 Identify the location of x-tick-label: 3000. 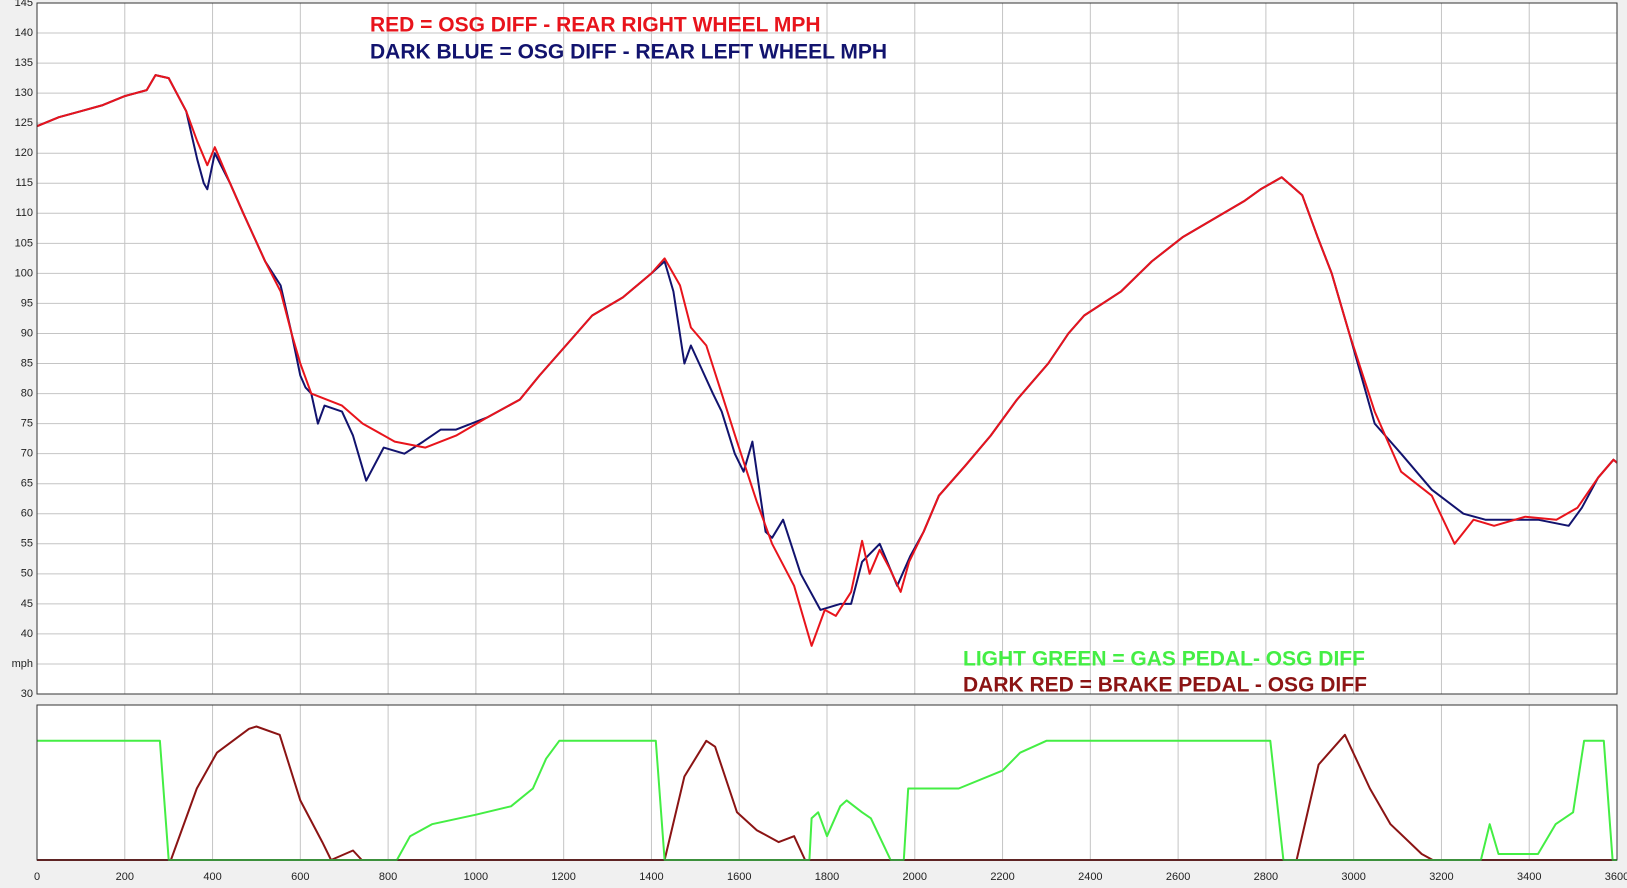
(1353, 877).